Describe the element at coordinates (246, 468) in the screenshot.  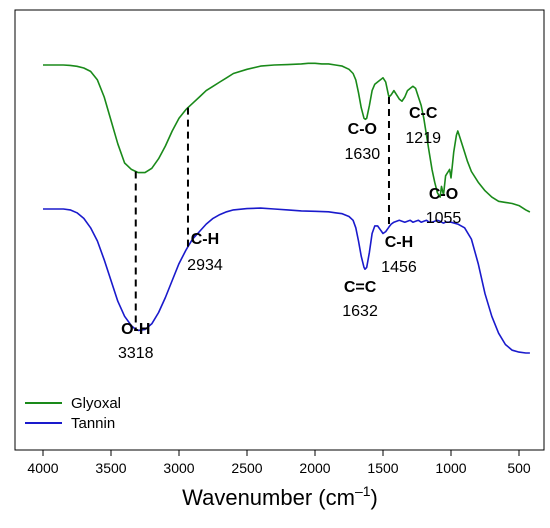
I see `x-tick-label: 2500` at that location.